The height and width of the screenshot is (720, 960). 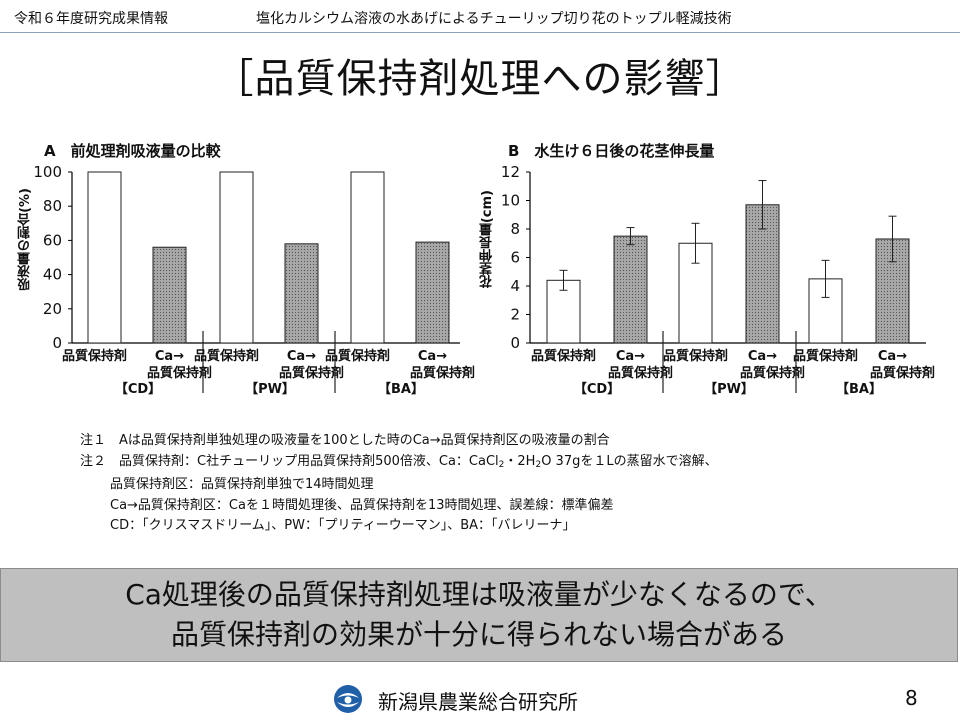 I want to click on page-number: 8, so click(x=911, y=698).